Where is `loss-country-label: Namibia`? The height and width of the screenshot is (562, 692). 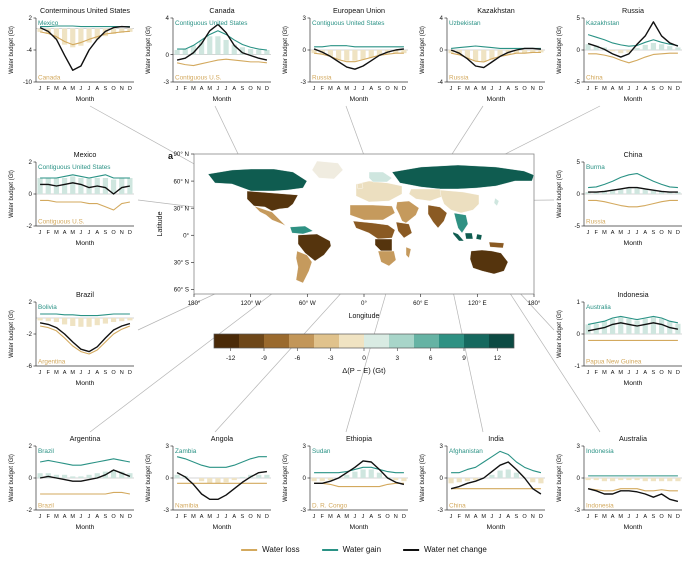 loss-country-label: Namibia is located at coordinates (187, 506).